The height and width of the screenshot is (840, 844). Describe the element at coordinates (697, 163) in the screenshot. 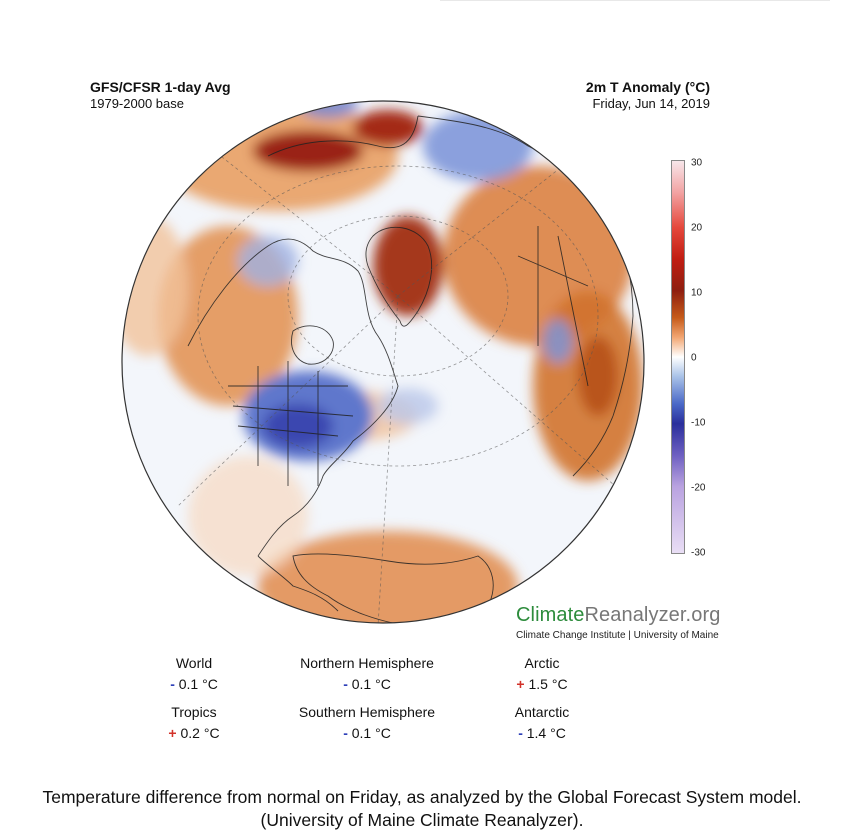

I see `scale-tick-label: 30` at that location.